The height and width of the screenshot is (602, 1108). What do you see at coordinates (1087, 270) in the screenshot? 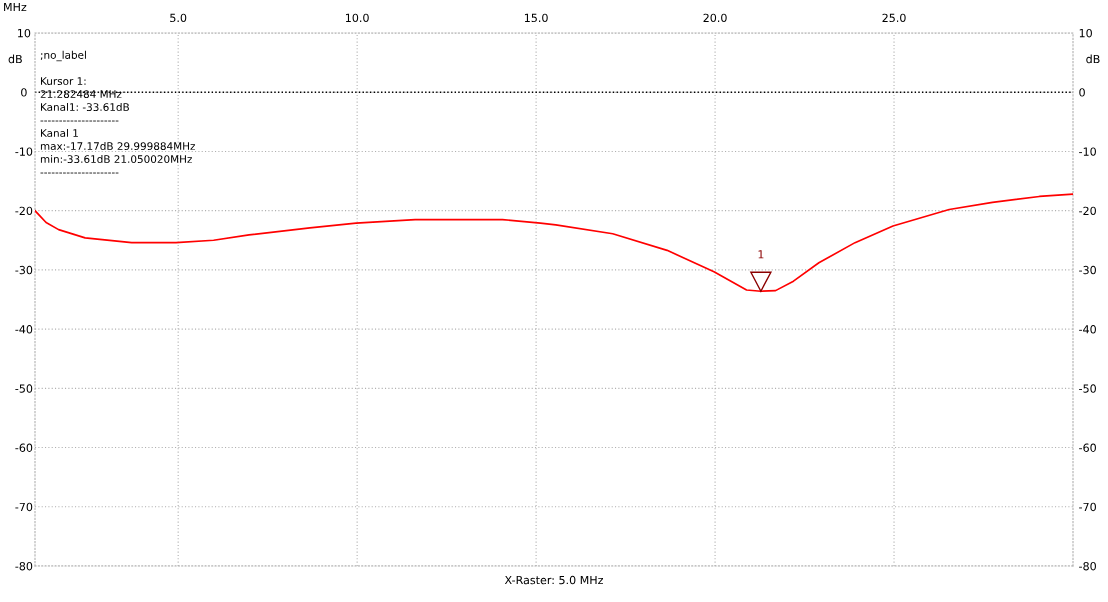
I see `y2-tick-label: -30` at bounding box center [1087, 270].